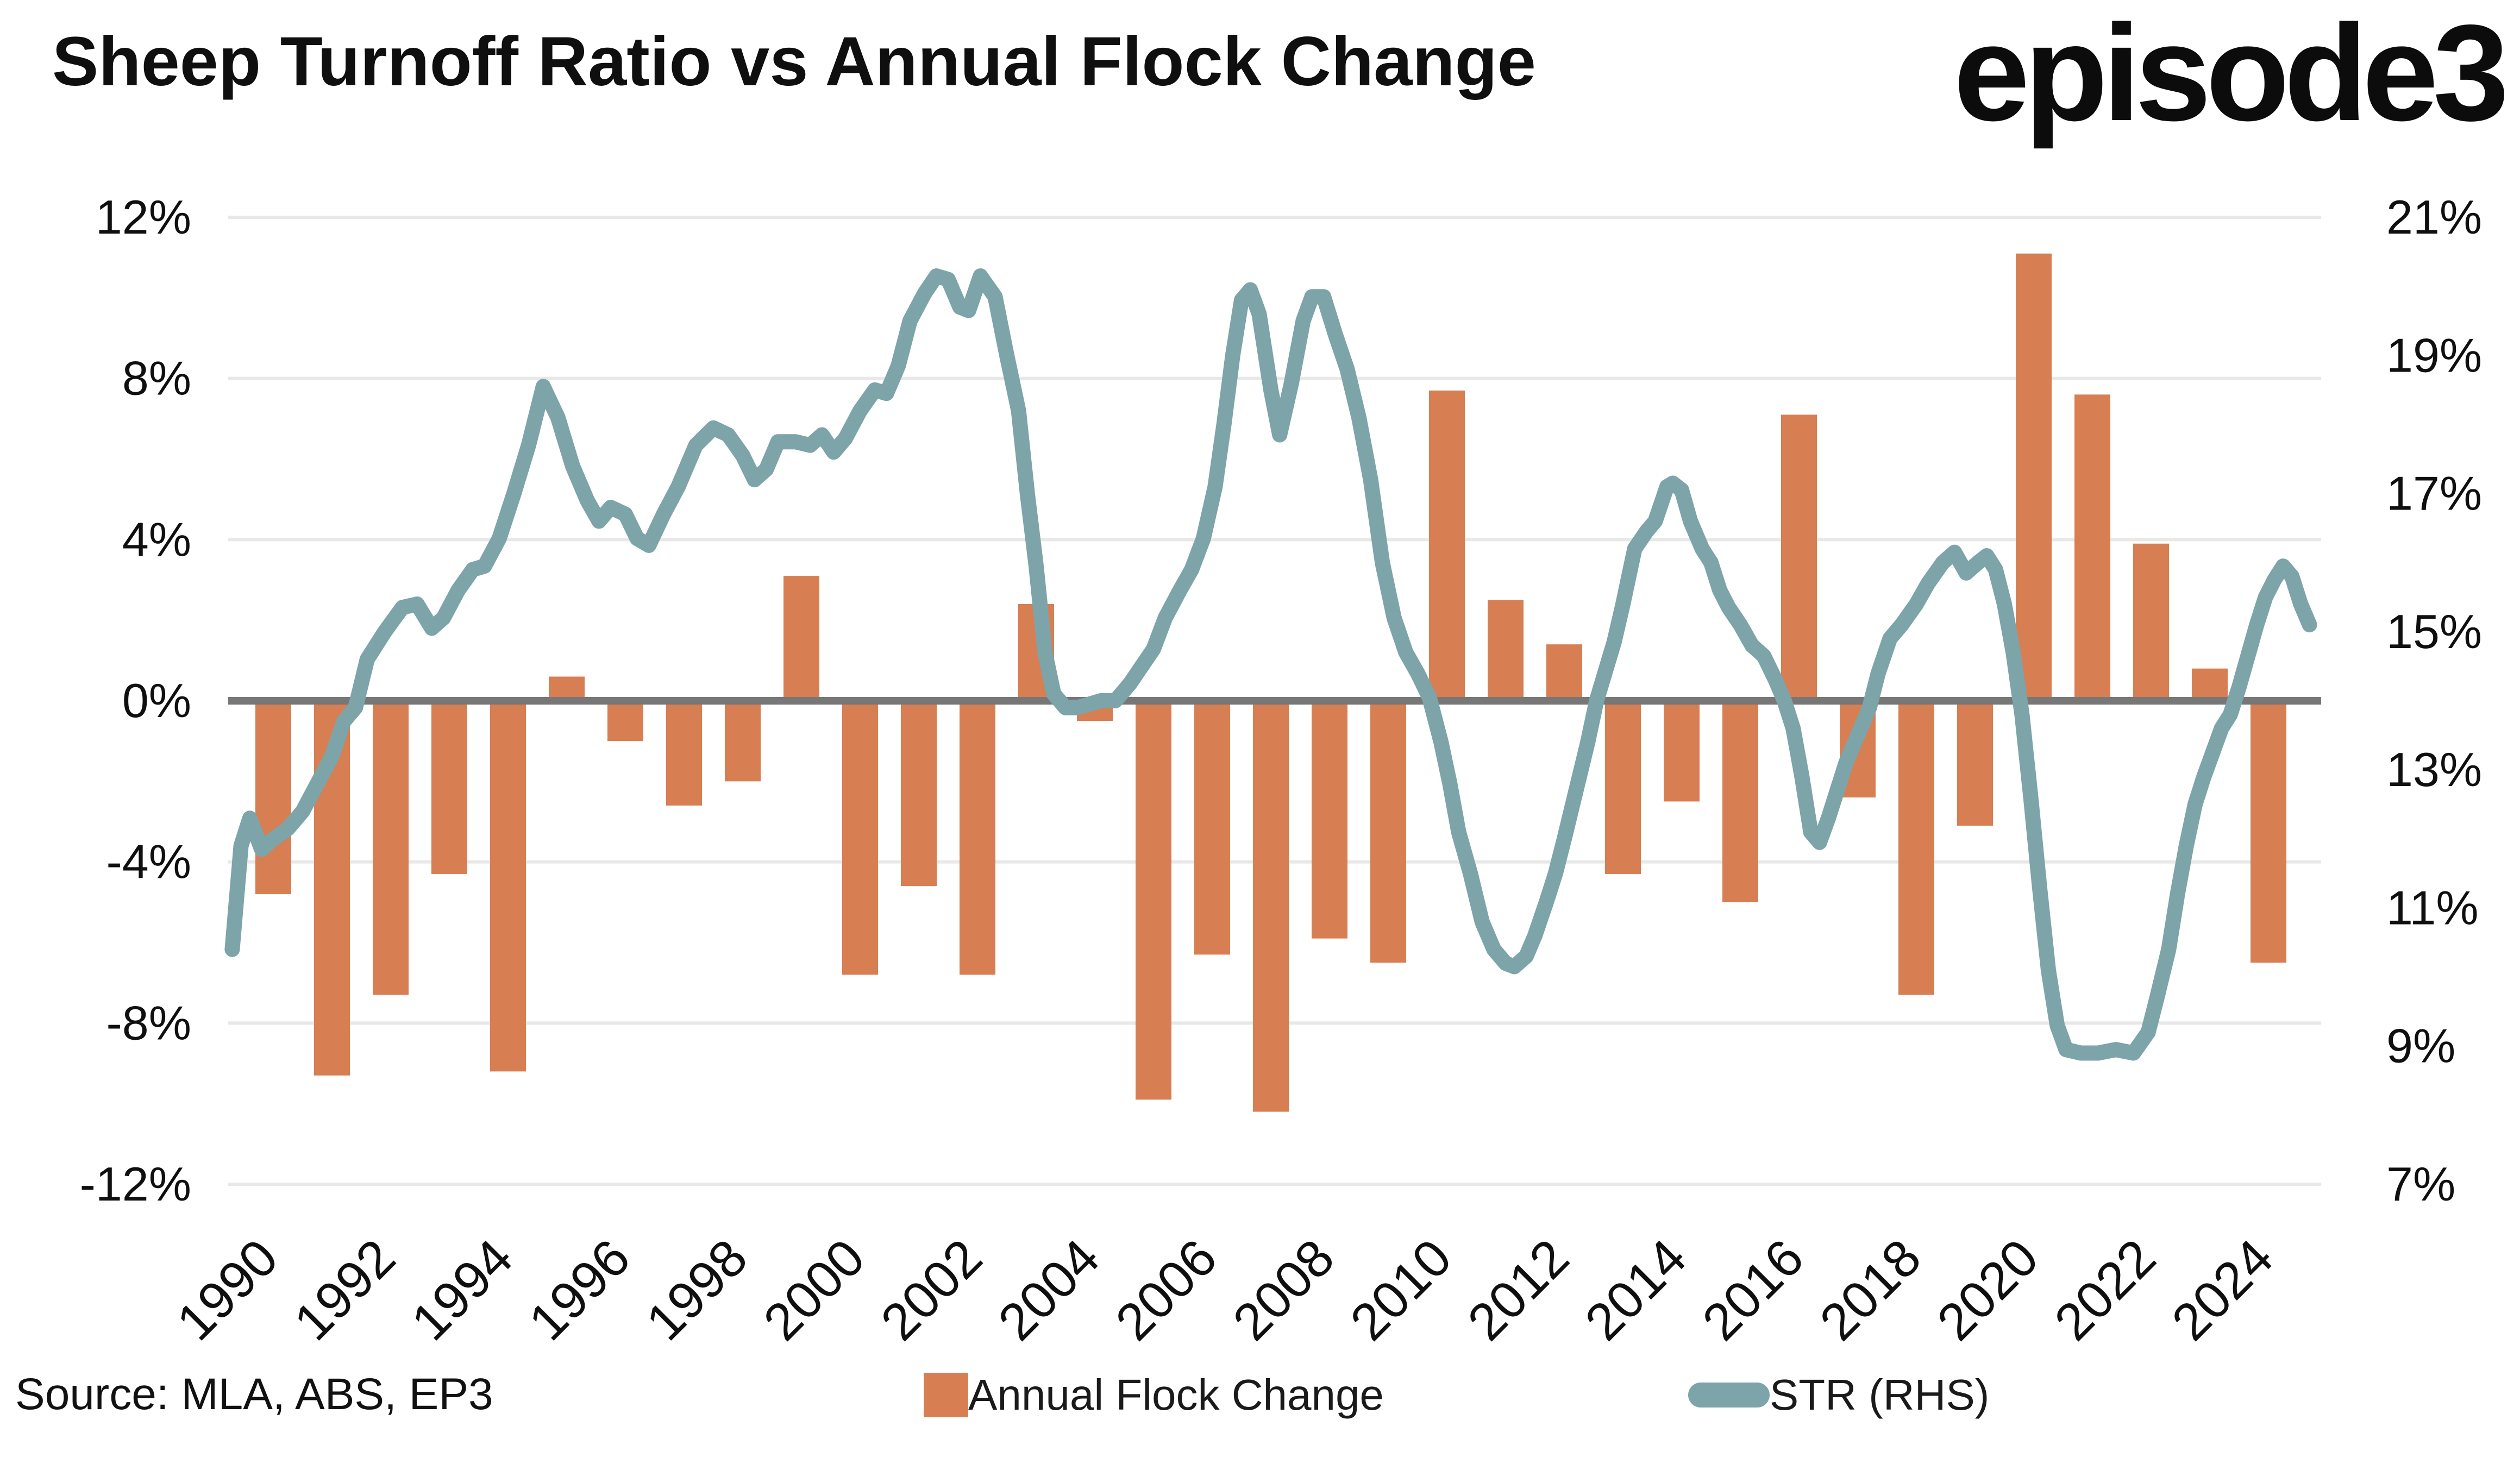 The image size is (2520, 1464). What do you see at coordinates (814, 1290) in the screenshot?
I see `x-axis-tick-label: 2000` at bounding box center [814, 1290].